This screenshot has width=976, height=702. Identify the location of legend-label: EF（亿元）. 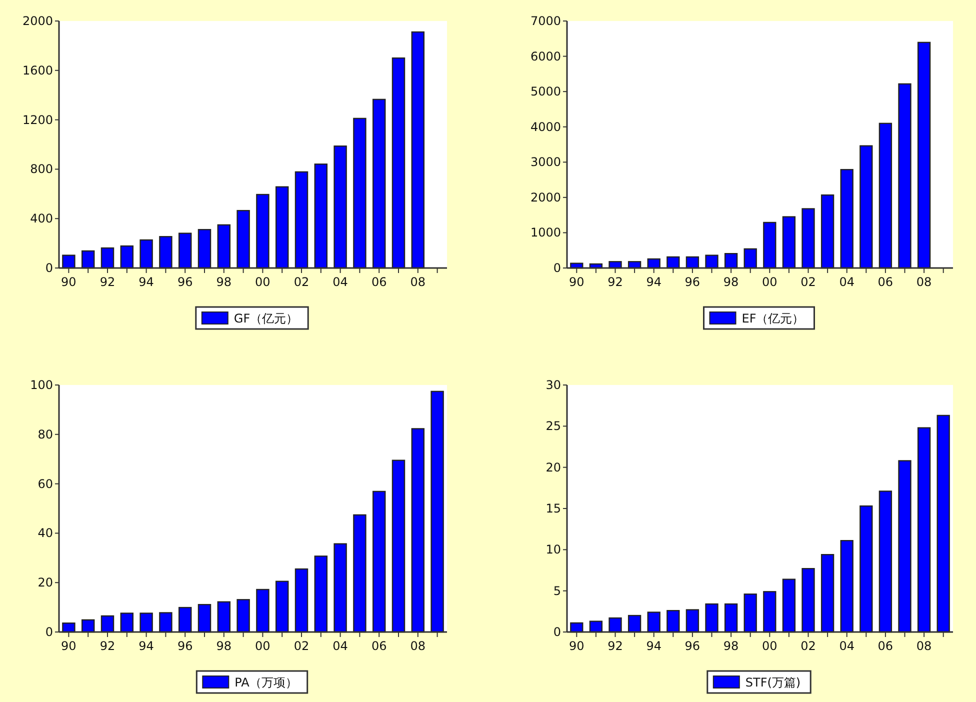
(773, 319).